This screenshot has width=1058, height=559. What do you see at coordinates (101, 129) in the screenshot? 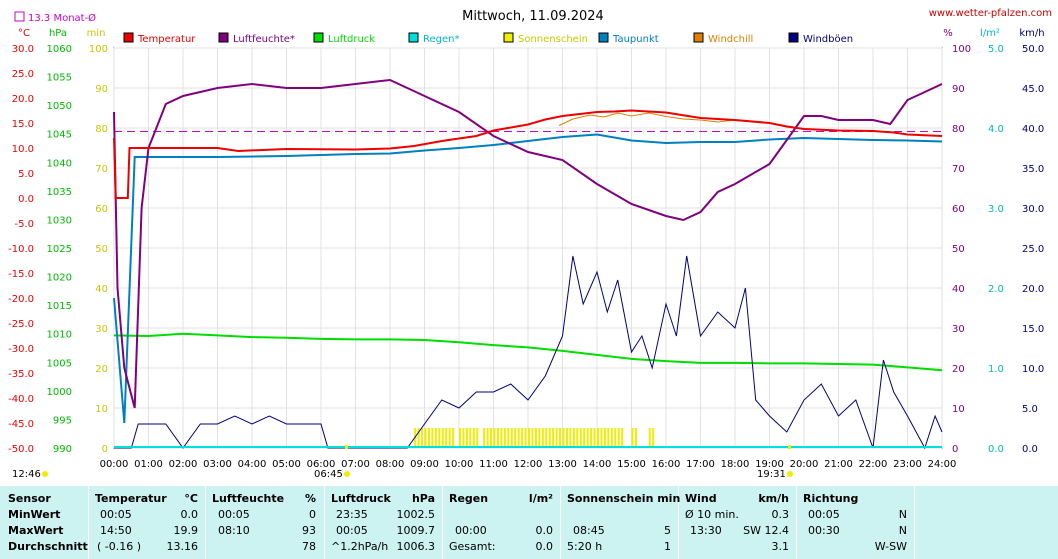
I see `minutes-tick-label: 80` at bounding box center [101, 129].